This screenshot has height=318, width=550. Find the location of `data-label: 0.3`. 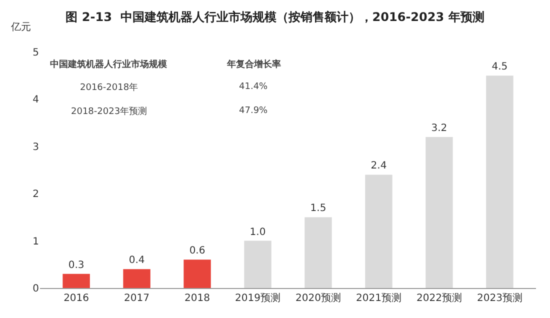

data-label: 0.3 is located at coordinates (76, 265).